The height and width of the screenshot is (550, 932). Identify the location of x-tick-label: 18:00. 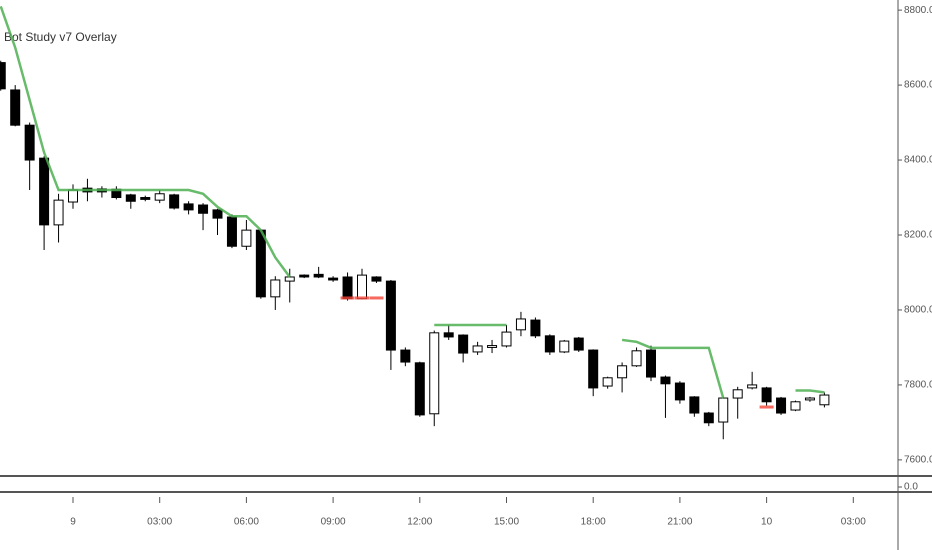
(593, 522).